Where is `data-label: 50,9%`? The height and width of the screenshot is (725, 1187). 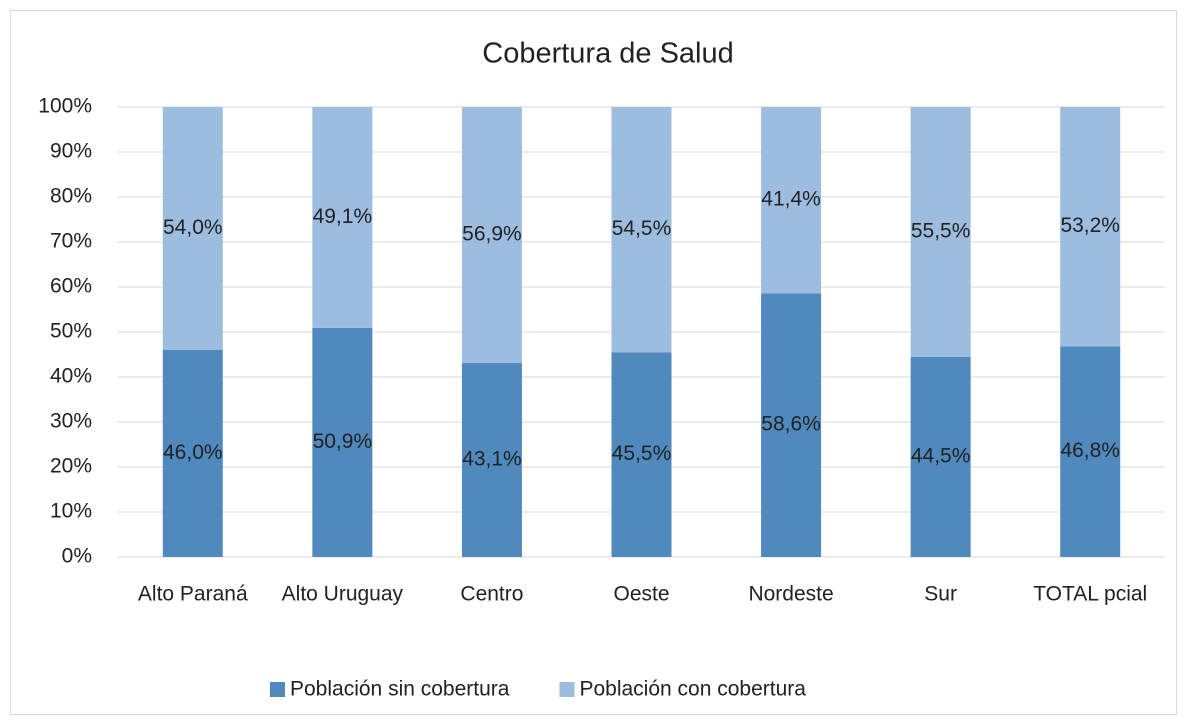 data-label: 50,9% is located at coordinates (343, 441).